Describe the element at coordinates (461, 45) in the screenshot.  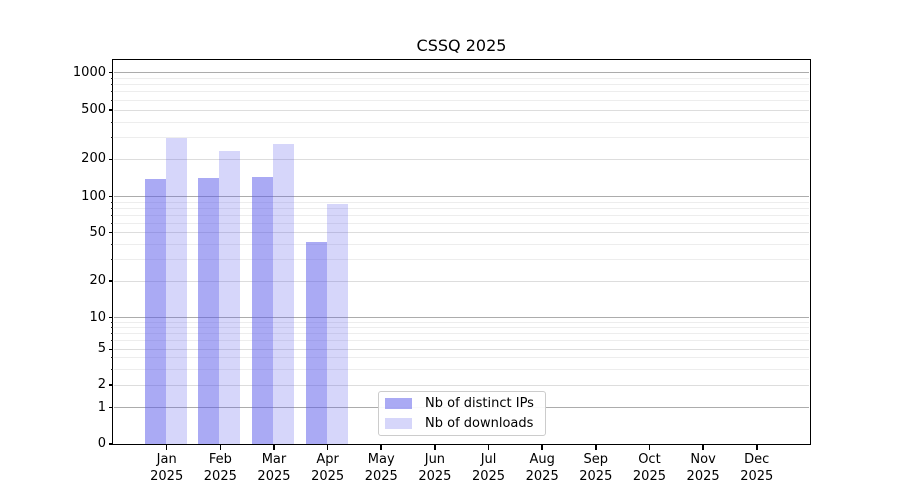
I see `chart-title: CSSQ 2025` at that location.